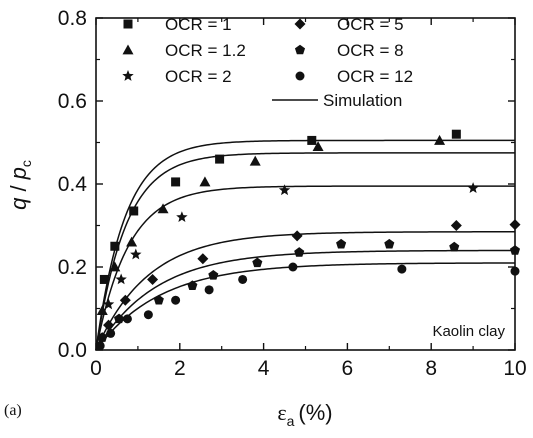 The image size is (533, 438). I want to click on panel-label: (a), so click(13, 410).